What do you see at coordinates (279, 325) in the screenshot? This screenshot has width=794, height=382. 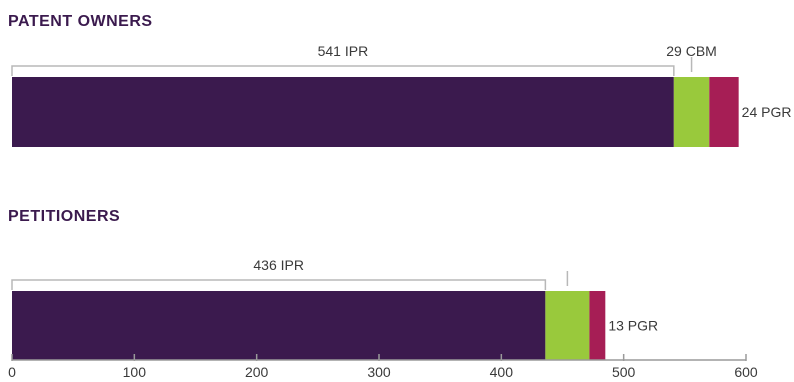 I see `bar-segment-ipr` at bounding box center [279, 325].